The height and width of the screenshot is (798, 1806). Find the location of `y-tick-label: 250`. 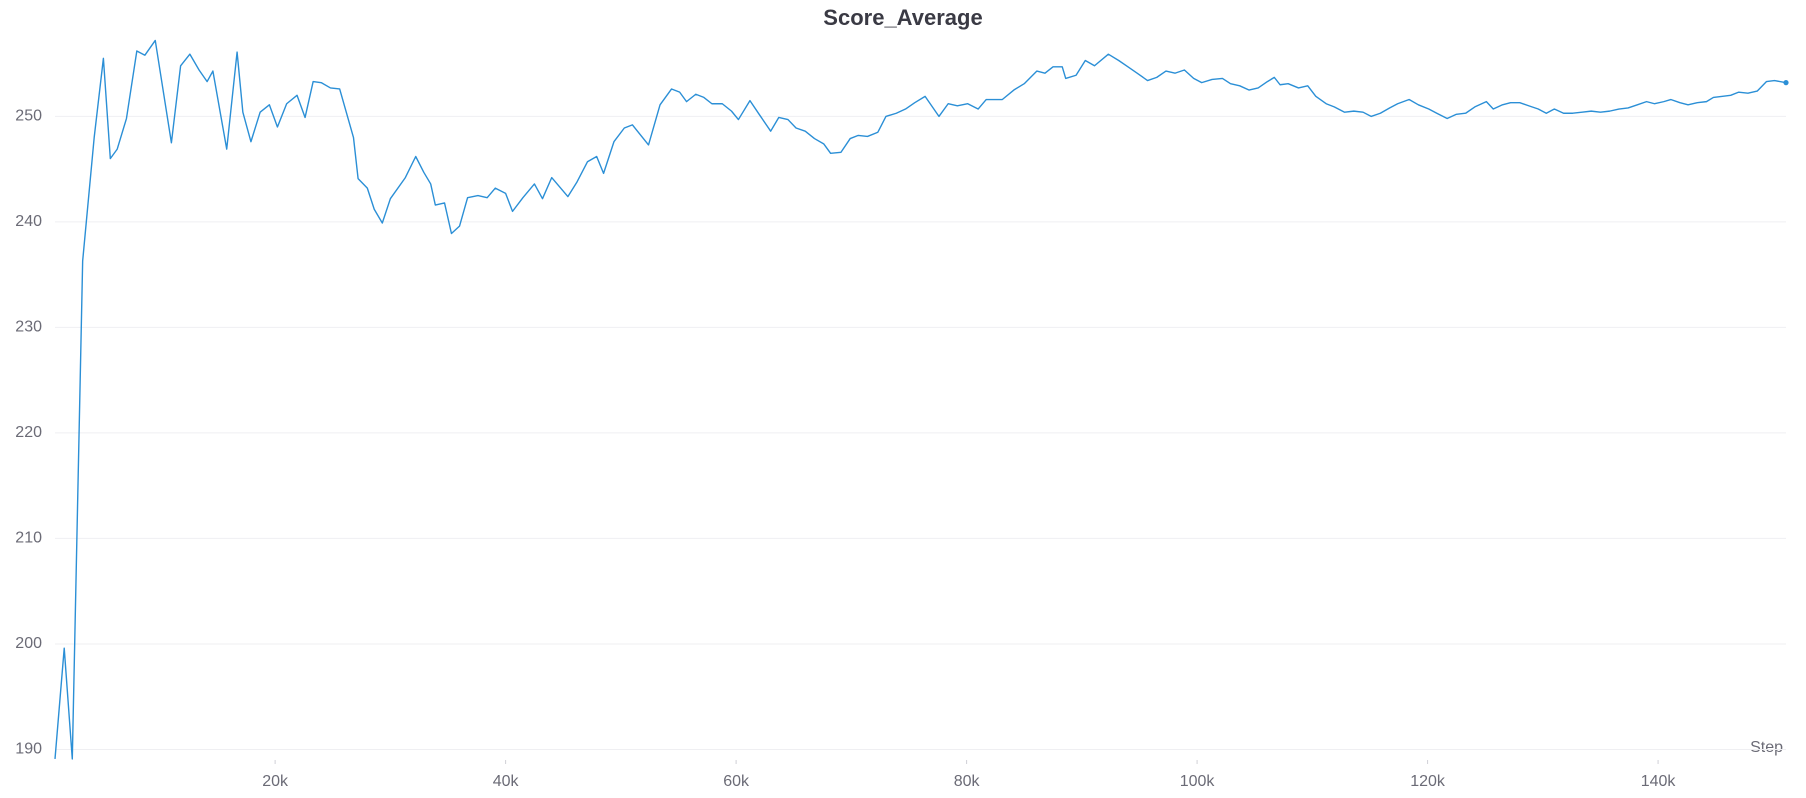

y-tick-label: 250 is located at coordinates (28, 116).